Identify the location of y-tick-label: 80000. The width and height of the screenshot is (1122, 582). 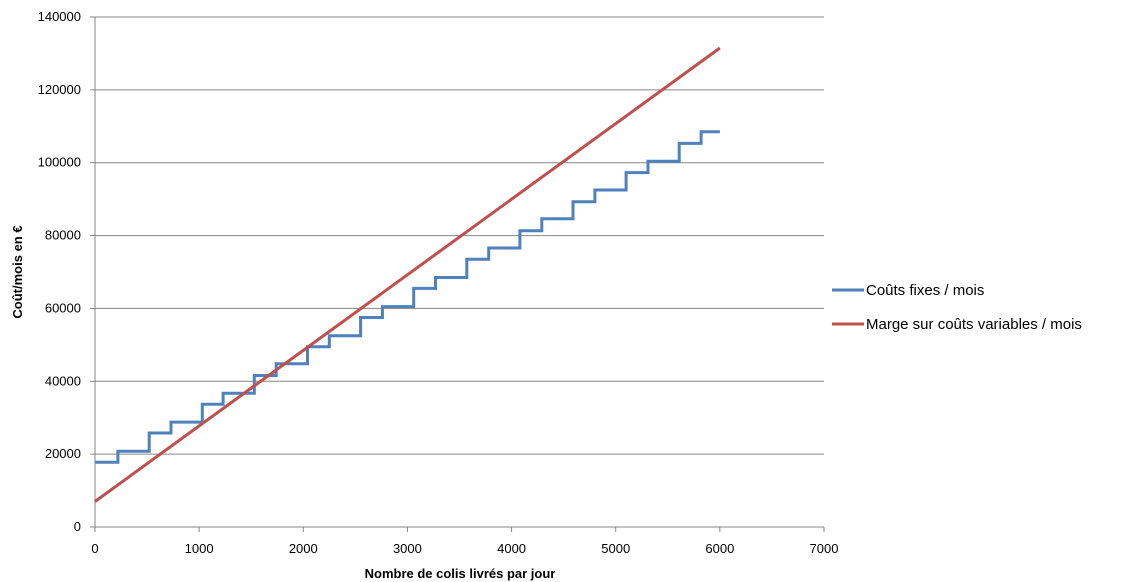
(63, 235).